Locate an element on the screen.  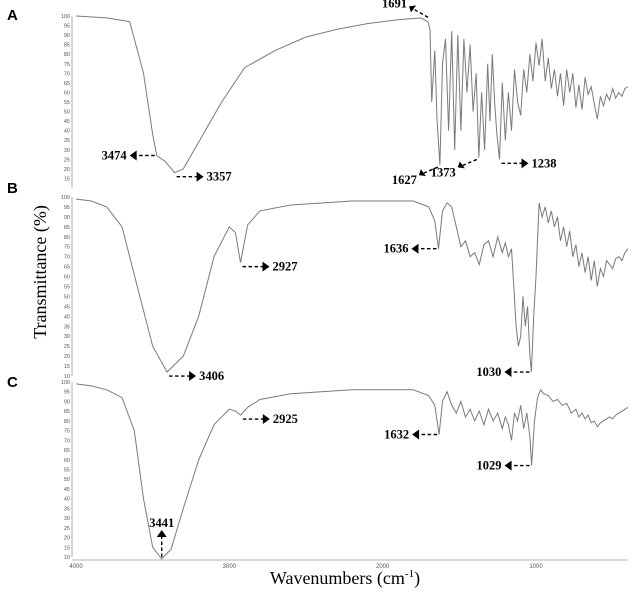
x-axis-title: Wavenumbers (cm-1) is located at coordinates (345, 578).